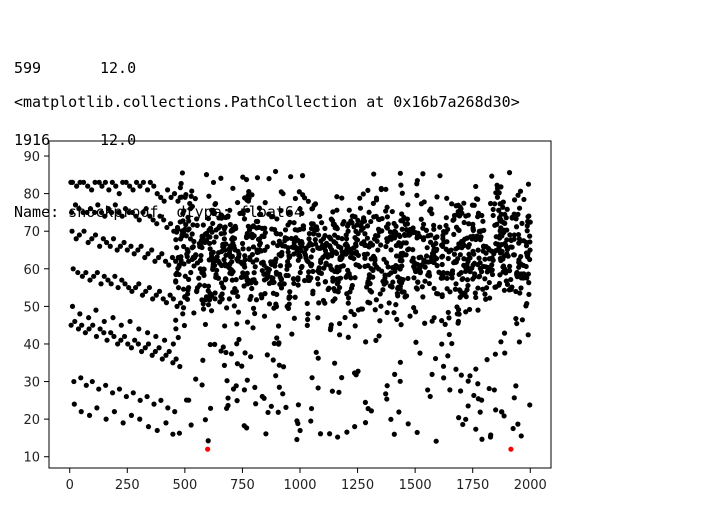 The width and height of the screenshot is (702, 510). What do you see at coordinates (32, 140) in the screenshot?
I see `series-index: 1916` at bounding box center [32, 140].